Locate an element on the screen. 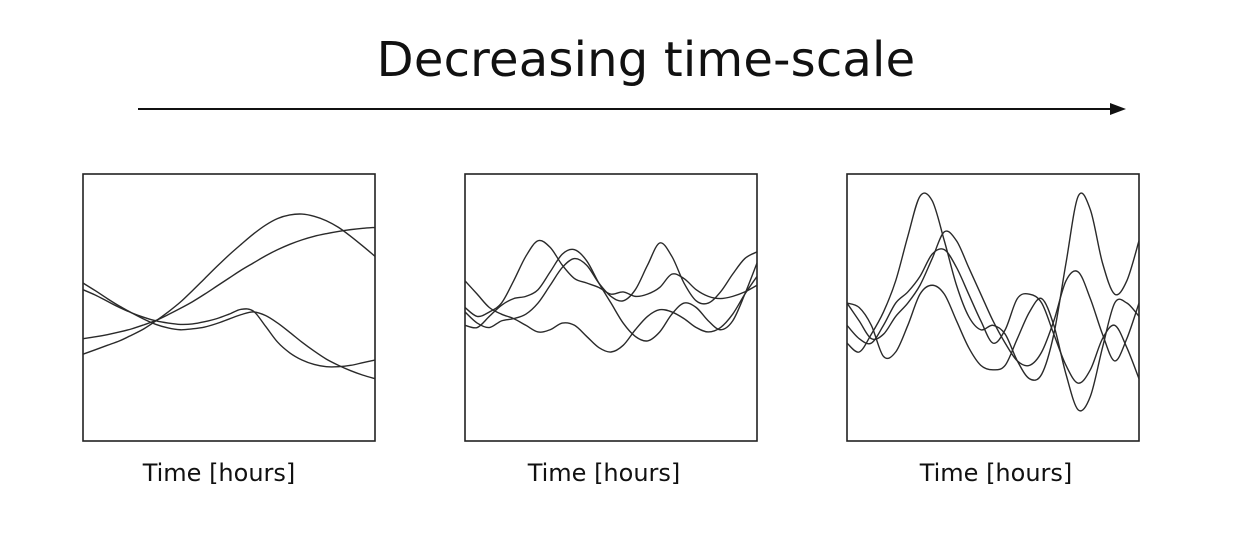  panel-medium-timescale is located at coordinates (611, 307).